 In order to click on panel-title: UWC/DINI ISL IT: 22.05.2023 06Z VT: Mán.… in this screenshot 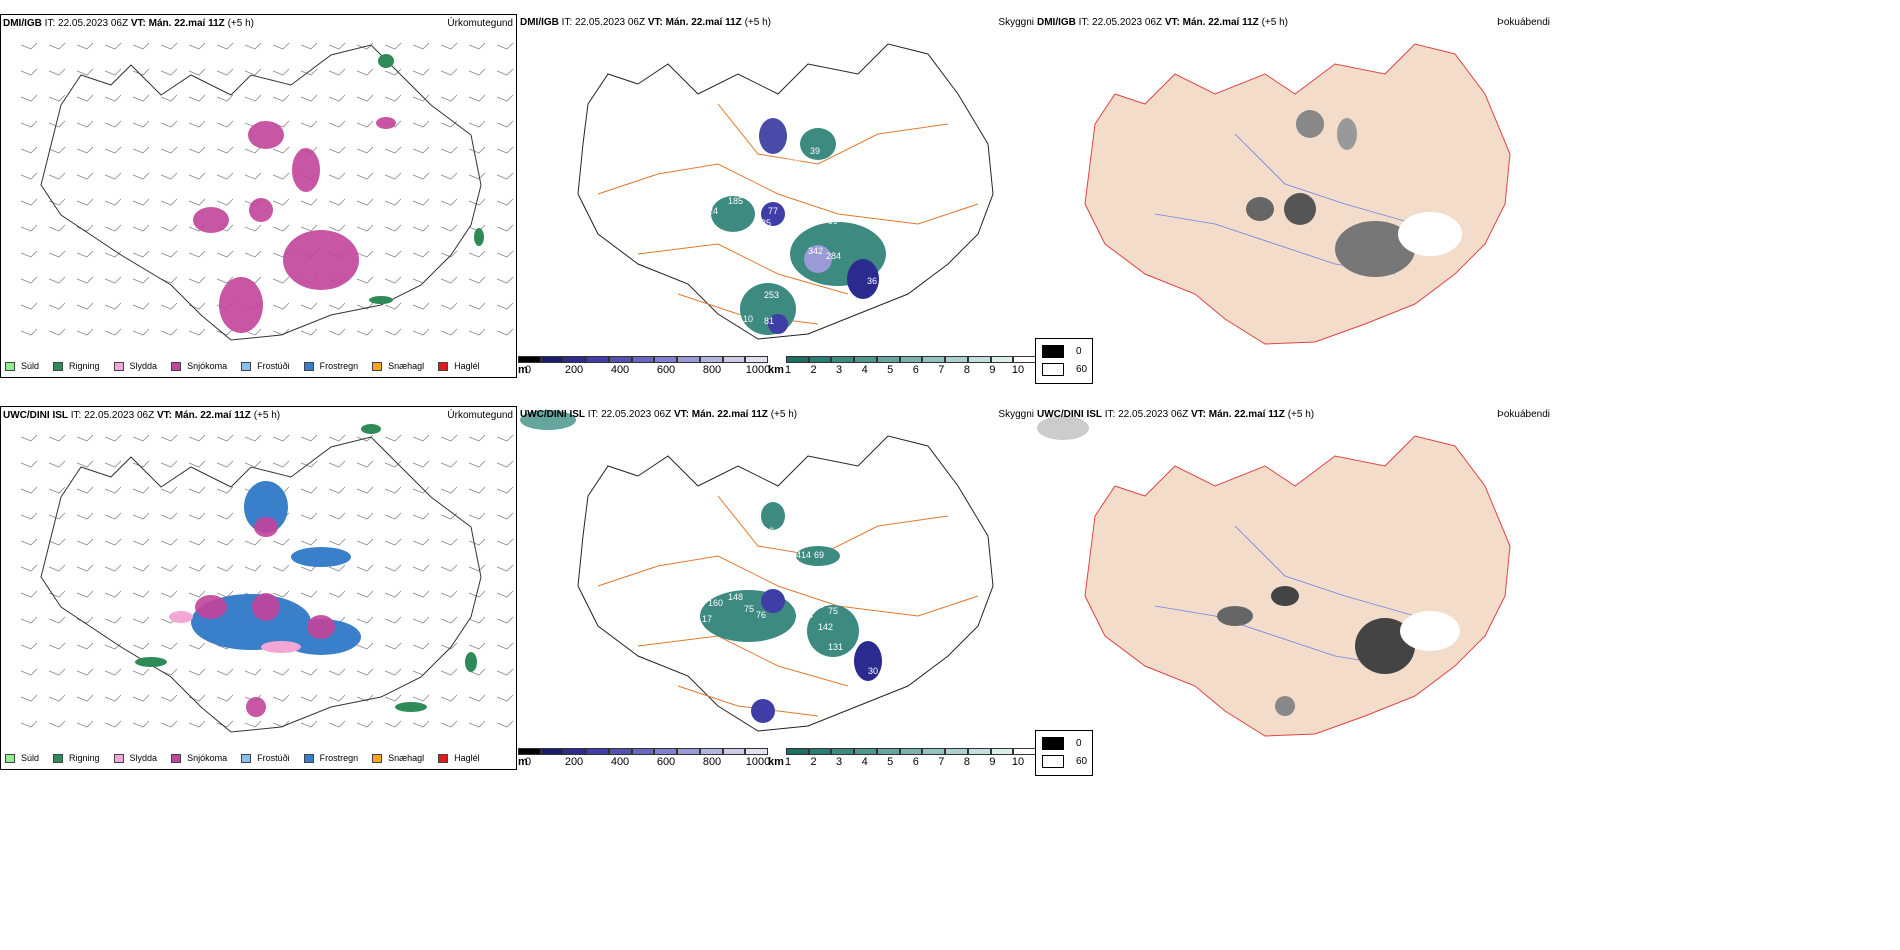, I will do `click(659, 414)`.